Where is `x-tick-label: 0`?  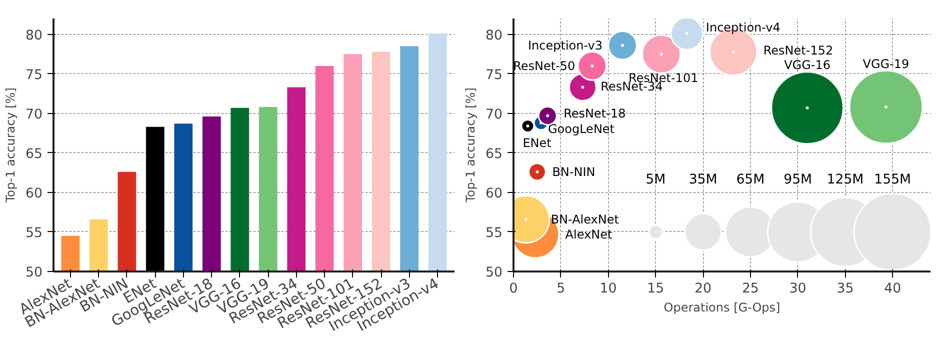 x-tick-label: 0 is located at coordinates (513, 289).